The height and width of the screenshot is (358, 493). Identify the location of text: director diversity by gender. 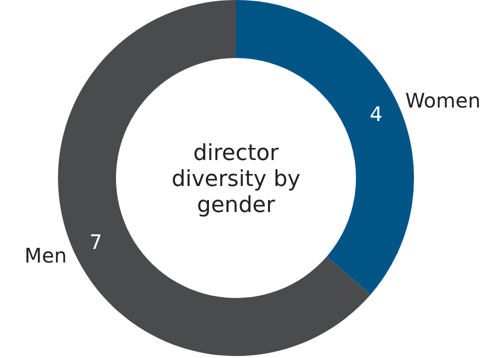
(236, 179).